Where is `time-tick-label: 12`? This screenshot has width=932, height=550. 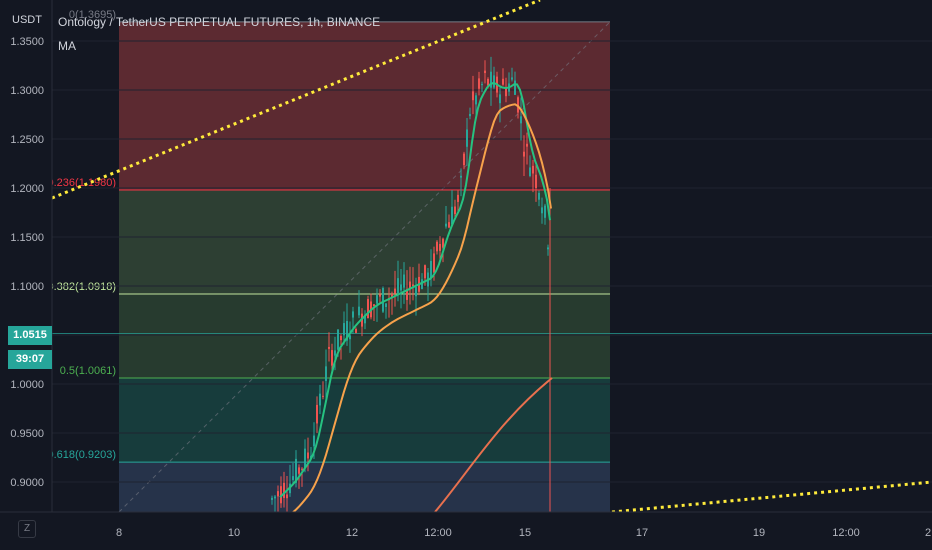
time-tick-label: 12 is located at coordinates (352, 533).